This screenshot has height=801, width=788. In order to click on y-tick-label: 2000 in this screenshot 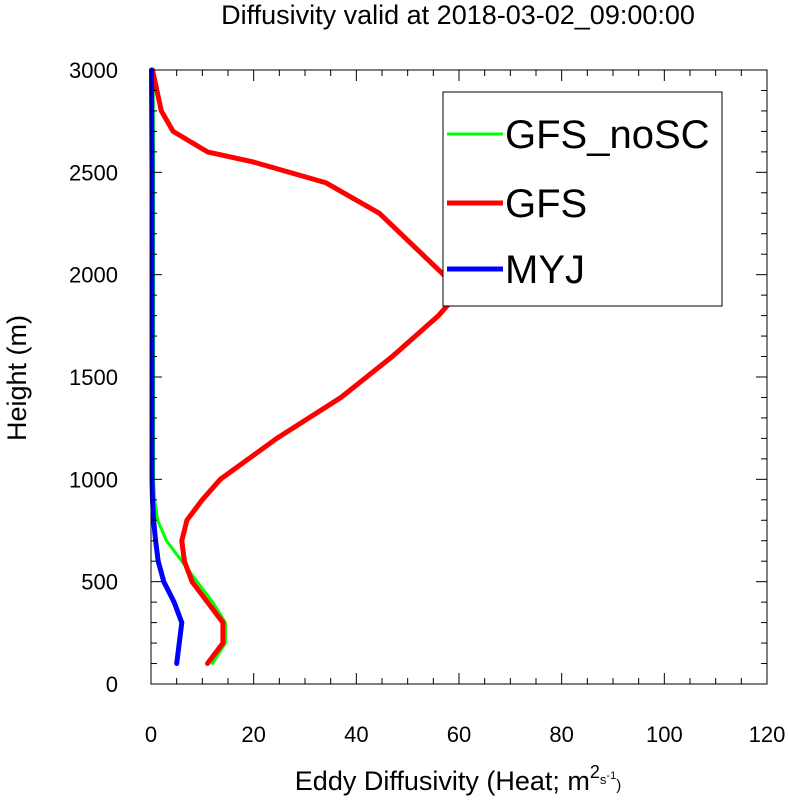, I will do `click(93, 275)`.